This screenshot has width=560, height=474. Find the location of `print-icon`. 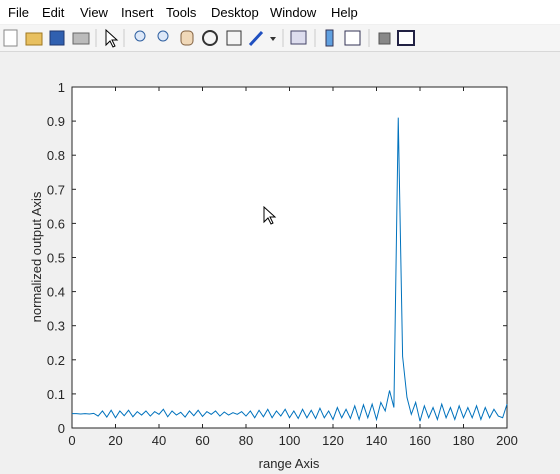

print-icon is located at coordinates (81, 38).